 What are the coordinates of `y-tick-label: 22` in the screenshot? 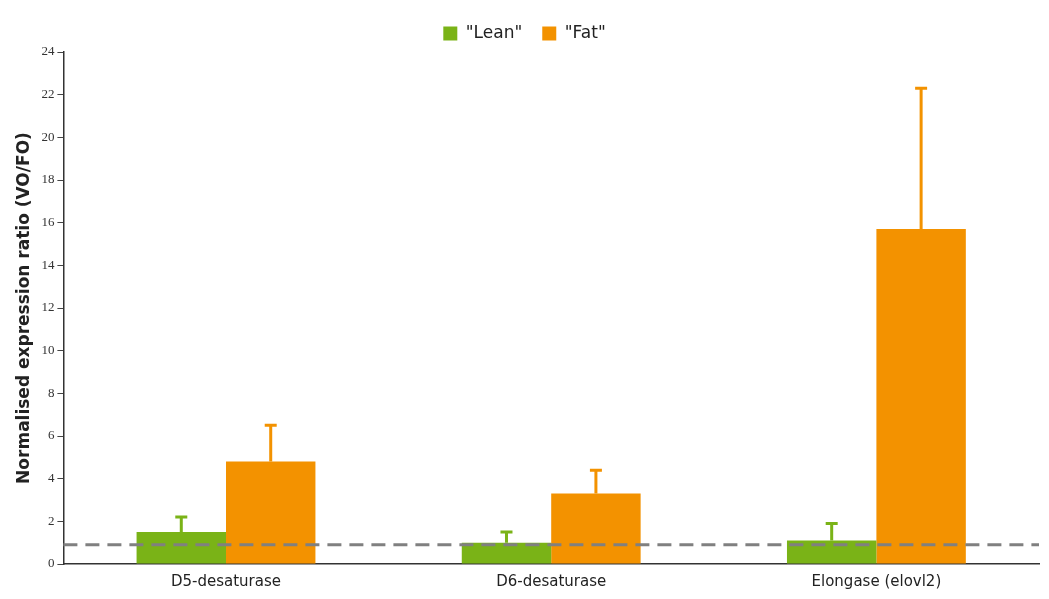 It's located at (48, 94).